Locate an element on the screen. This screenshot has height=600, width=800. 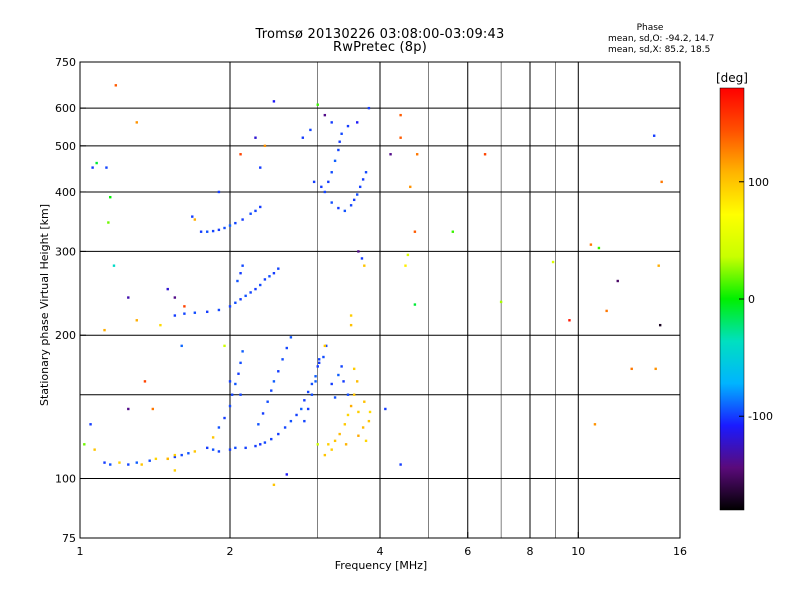
y-tick-label: 400 is located at coordinates (65, 192).